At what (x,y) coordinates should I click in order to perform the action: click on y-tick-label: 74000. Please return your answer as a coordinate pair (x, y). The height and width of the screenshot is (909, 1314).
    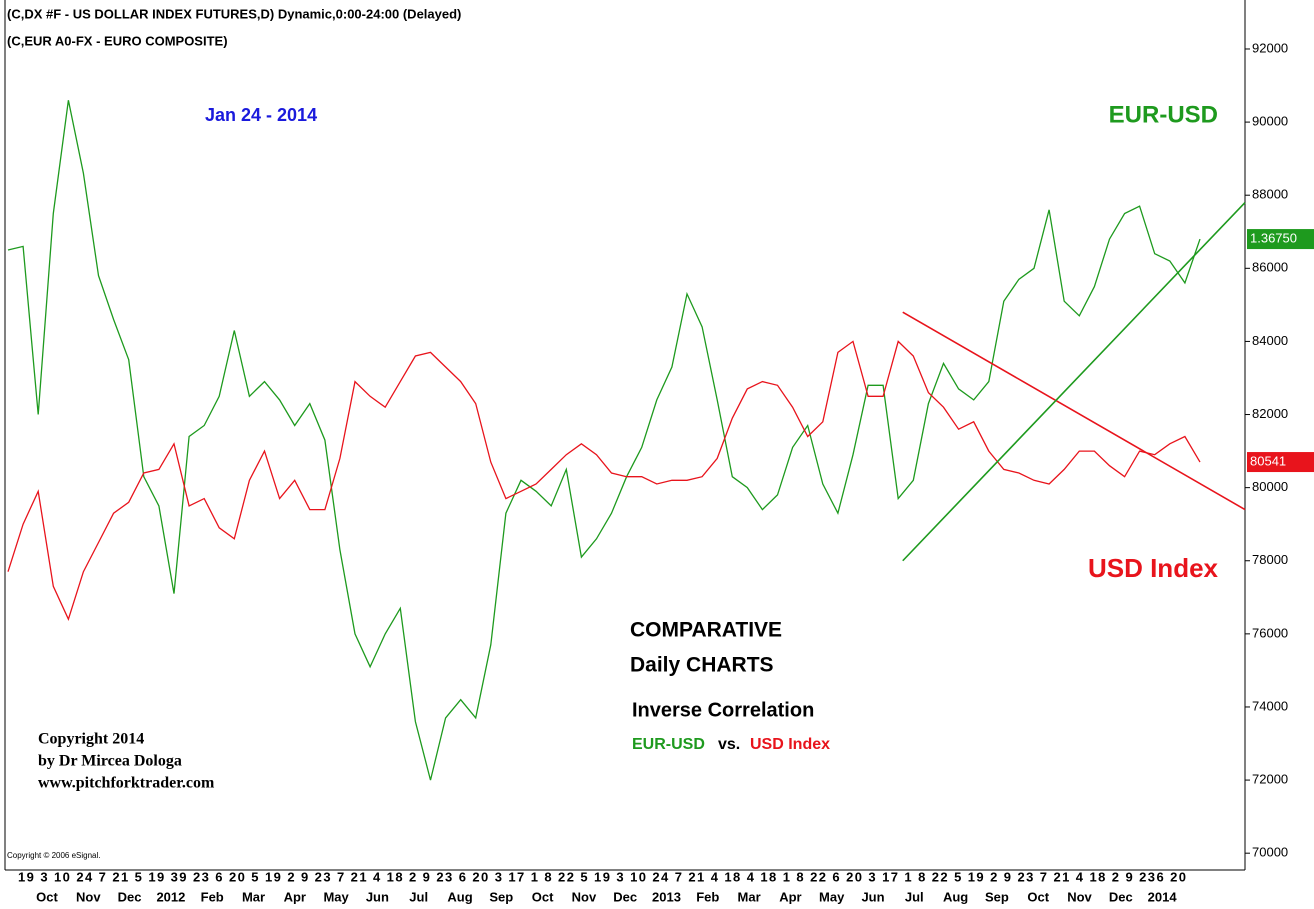
    Looking at the image, I should click on (1270, 705).